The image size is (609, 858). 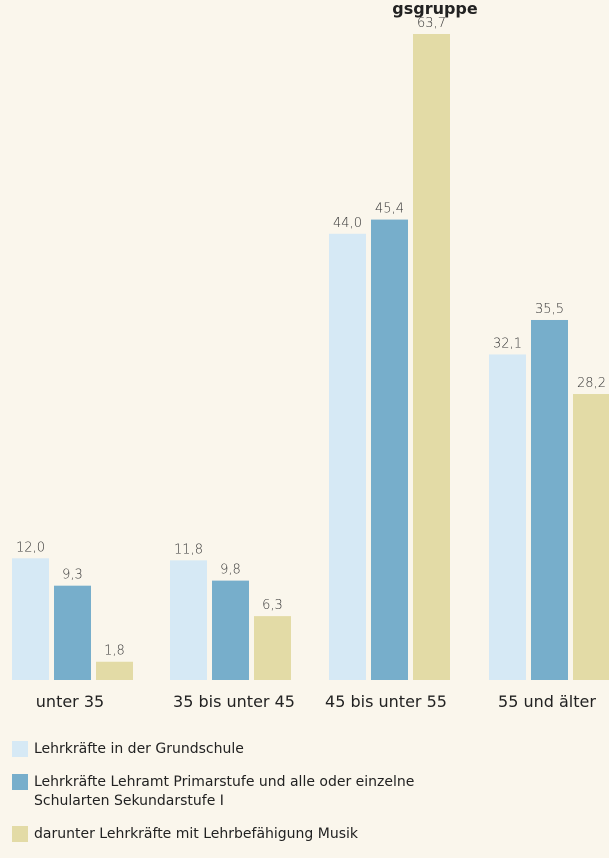 What do you see at coordinates (549, 309) in the screenshot?
I see `value-label-4-2: 35,5` at bounding box center [549, 309].